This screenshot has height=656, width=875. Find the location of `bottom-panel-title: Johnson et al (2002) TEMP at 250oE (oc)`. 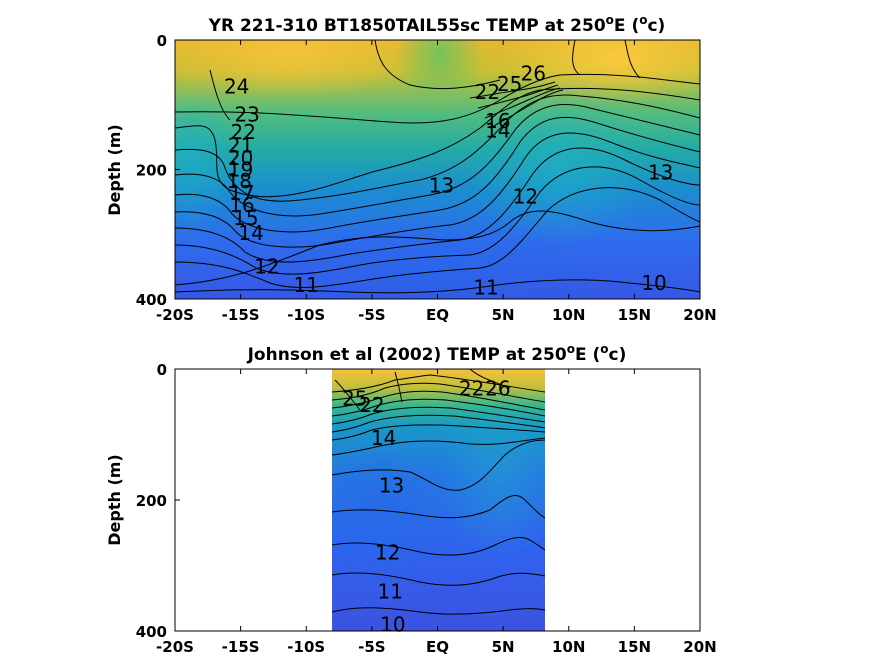

bottom-panel-title: Johnson et al (2002) TEMP at 250oE (oc) is located at coordinates (437, 353).